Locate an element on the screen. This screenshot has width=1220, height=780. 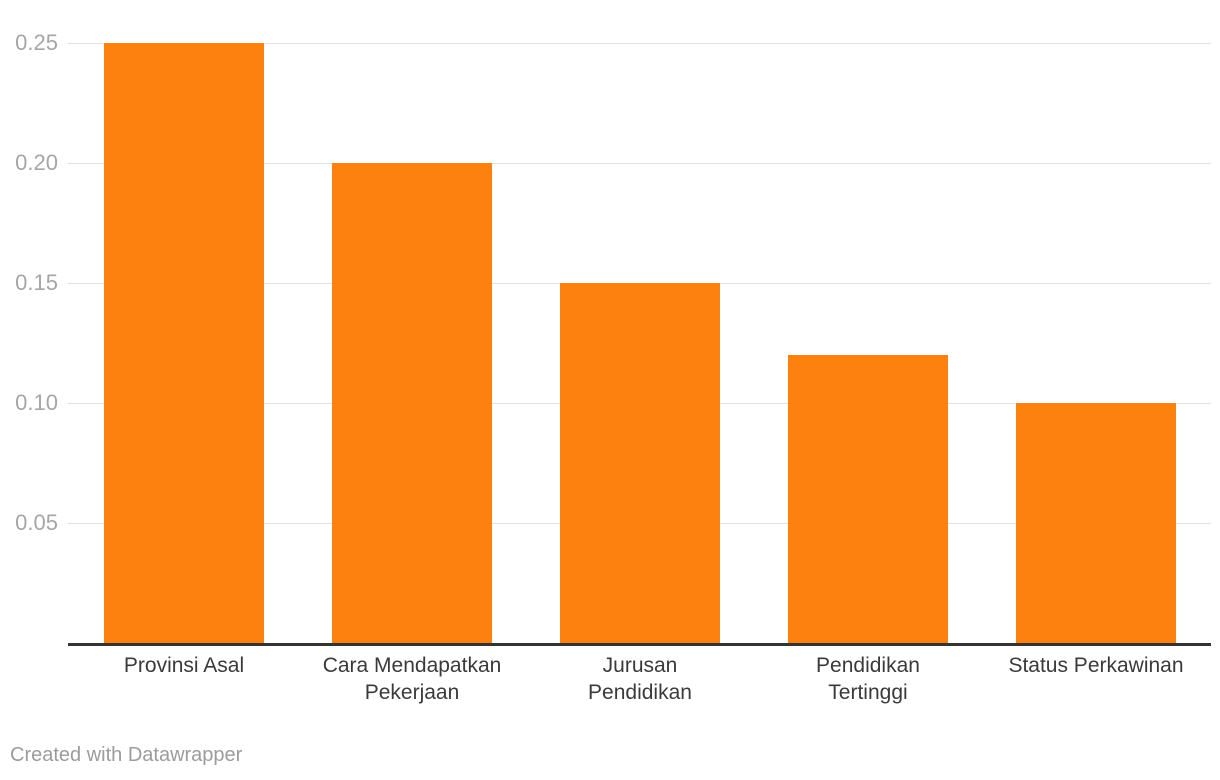
y-tick-label: 0.05 is located at coordinates (36, 522).